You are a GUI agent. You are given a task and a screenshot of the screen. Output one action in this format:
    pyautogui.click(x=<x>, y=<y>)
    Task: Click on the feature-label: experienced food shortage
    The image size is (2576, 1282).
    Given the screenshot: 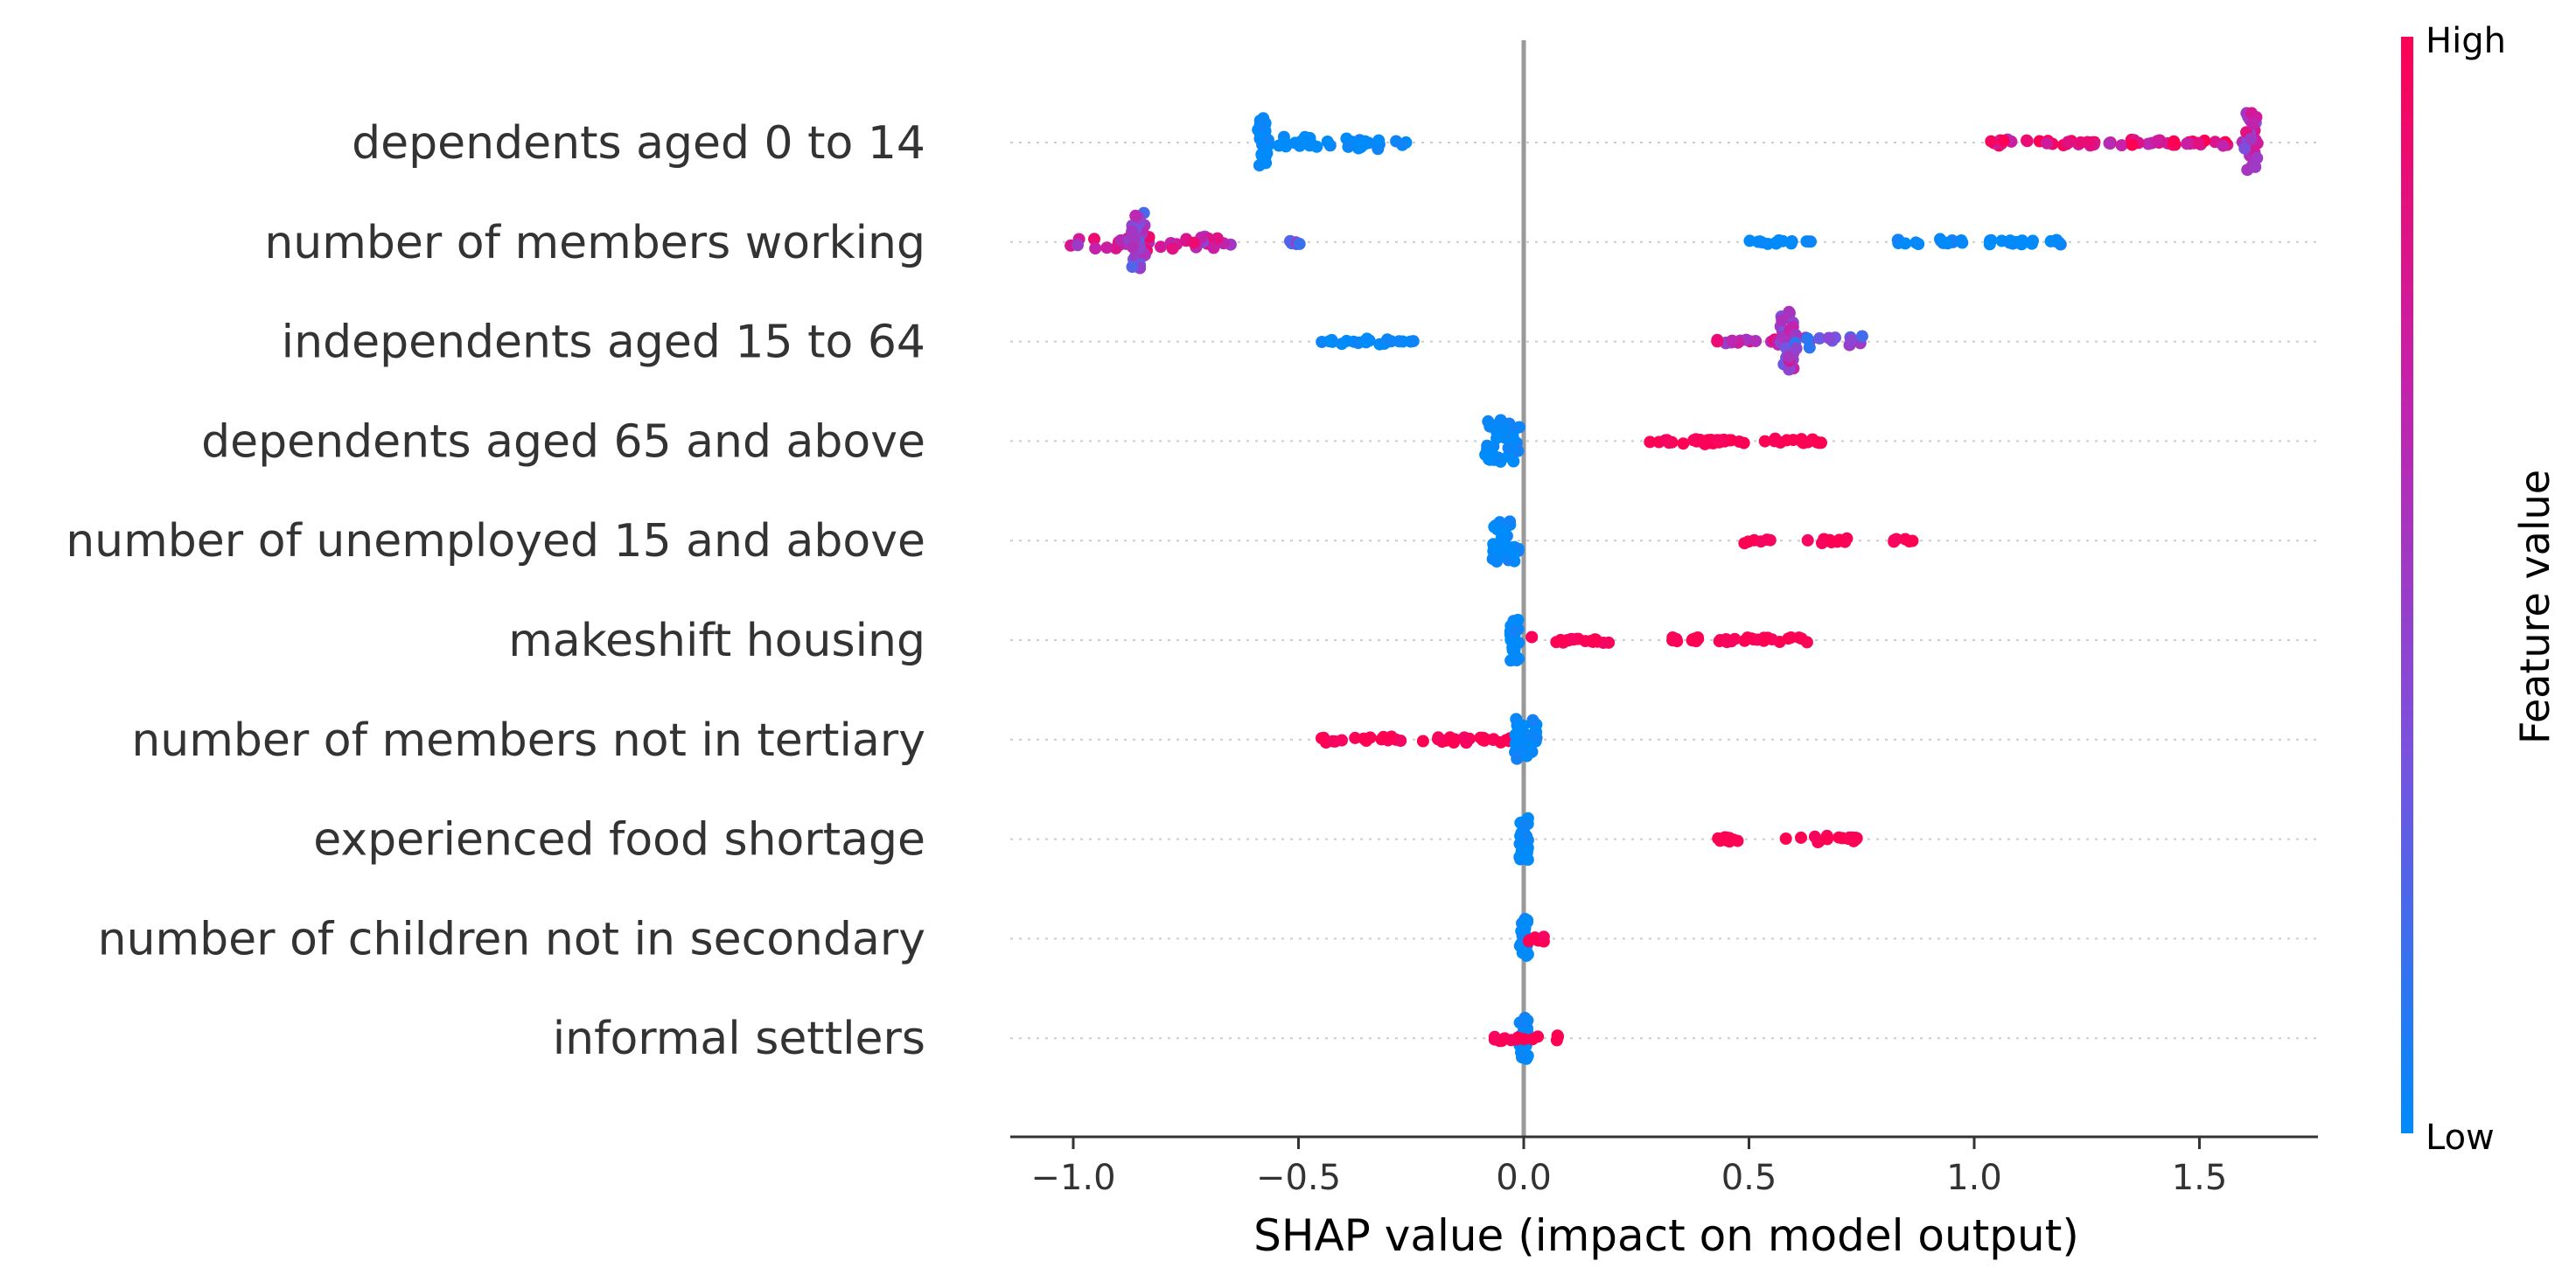 What is the action you would take?
    pyautogui.click(x=619, y=840)
    